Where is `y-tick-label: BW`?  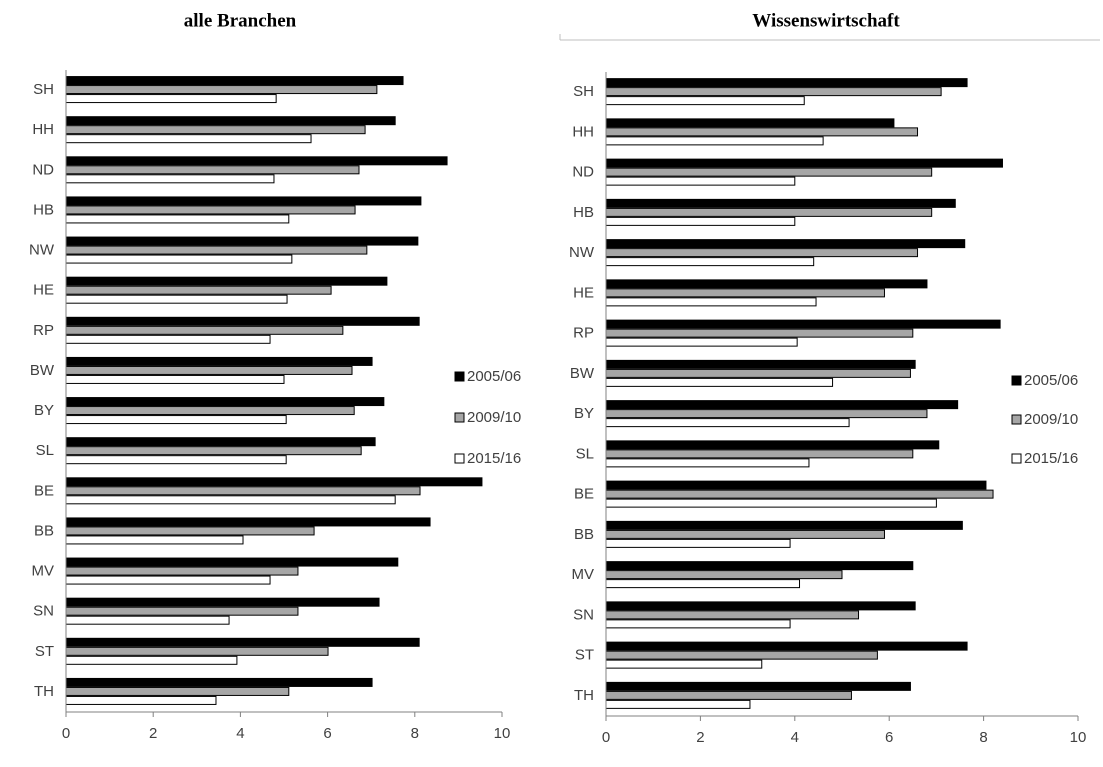
y-tick-label: BW is located at coordinates (582, 373).